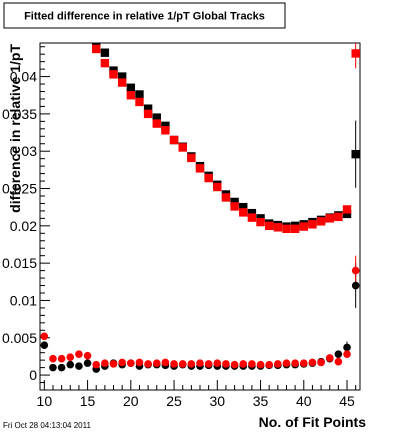 The height and width of the screenshot is (433, 400). I want to click on x-tick-label: 25, so click(174, 401).